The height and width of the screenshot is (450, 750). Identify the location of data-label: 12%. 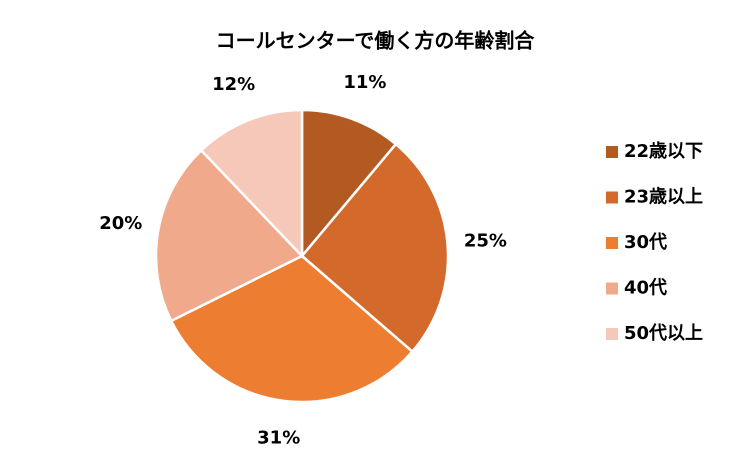
(233, 84).